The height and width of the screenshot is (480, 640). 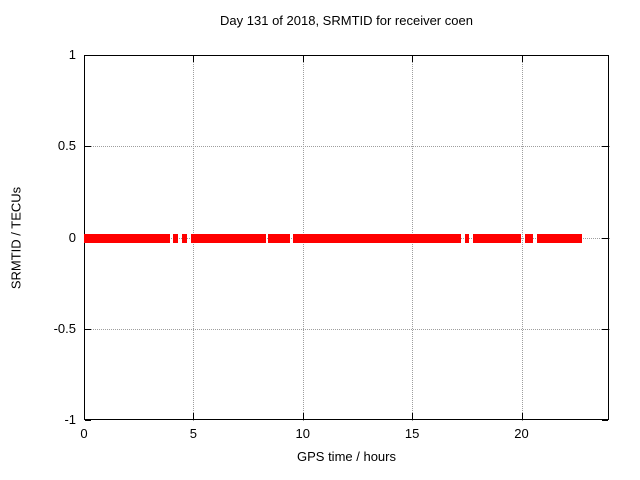 I want to click on y-tick-label: -0.5, so click(x=64, y=328).